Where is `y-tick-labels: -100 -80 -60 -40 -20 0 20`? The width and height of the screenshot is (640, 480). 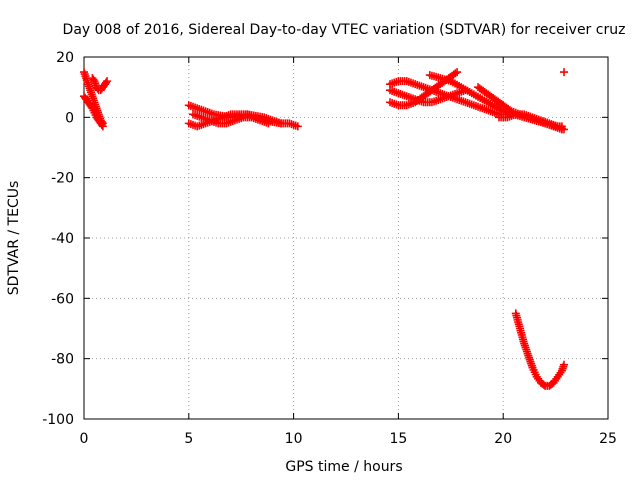 y-tick-labels: -100 -80 -60 -40 -20 0 20 is located at coordinates (58, 239).